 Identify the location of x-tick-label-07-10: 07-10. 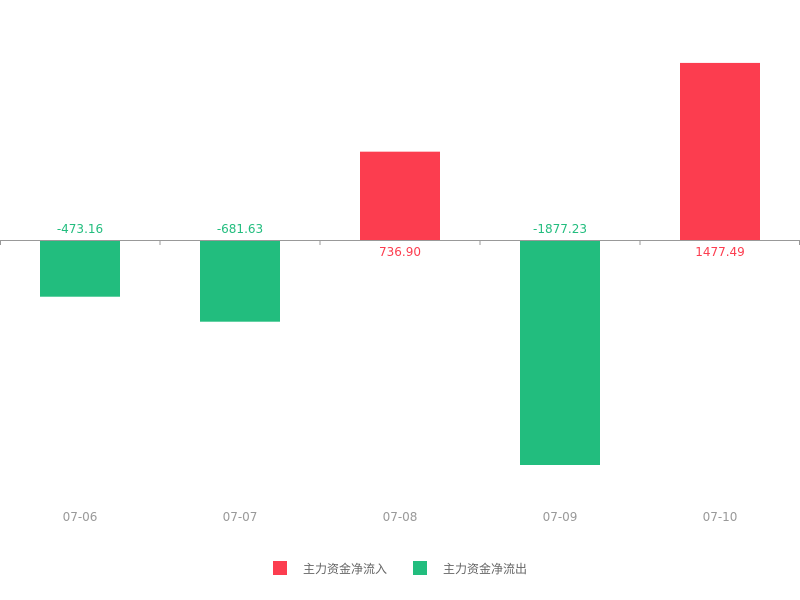
(720, 517).